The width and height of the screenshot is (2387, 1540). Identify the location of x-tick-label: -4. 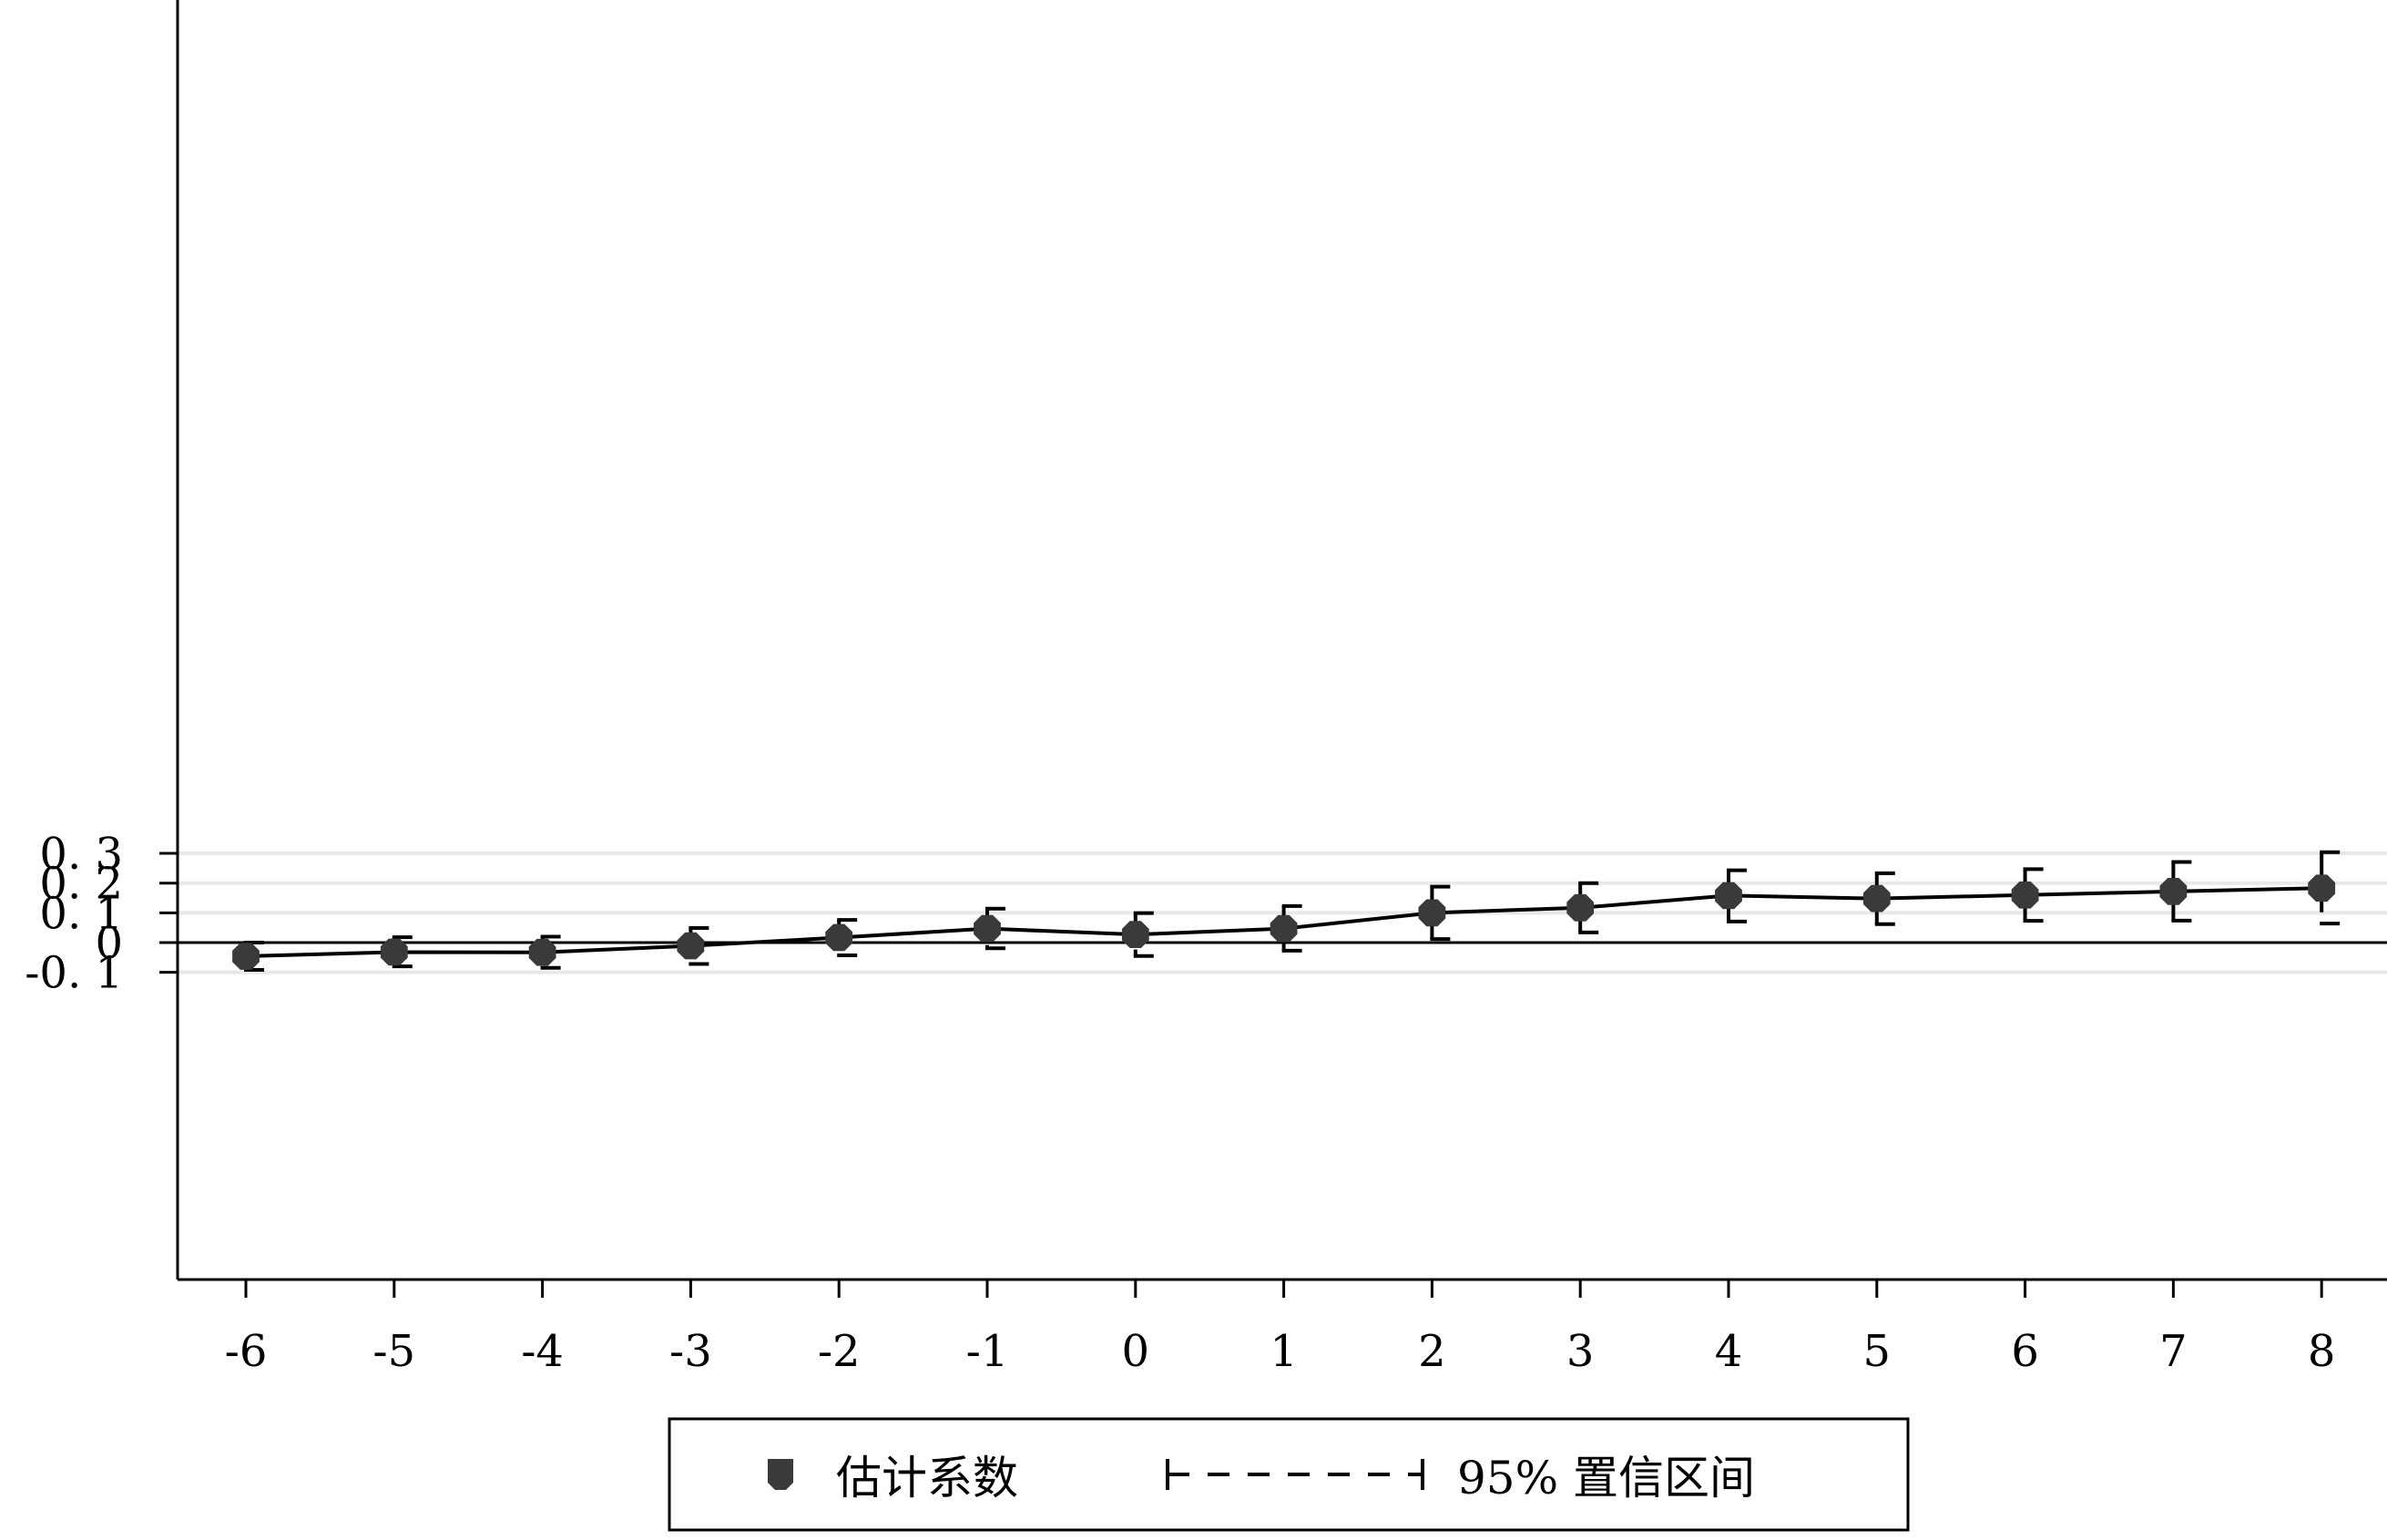
(542, 1351).